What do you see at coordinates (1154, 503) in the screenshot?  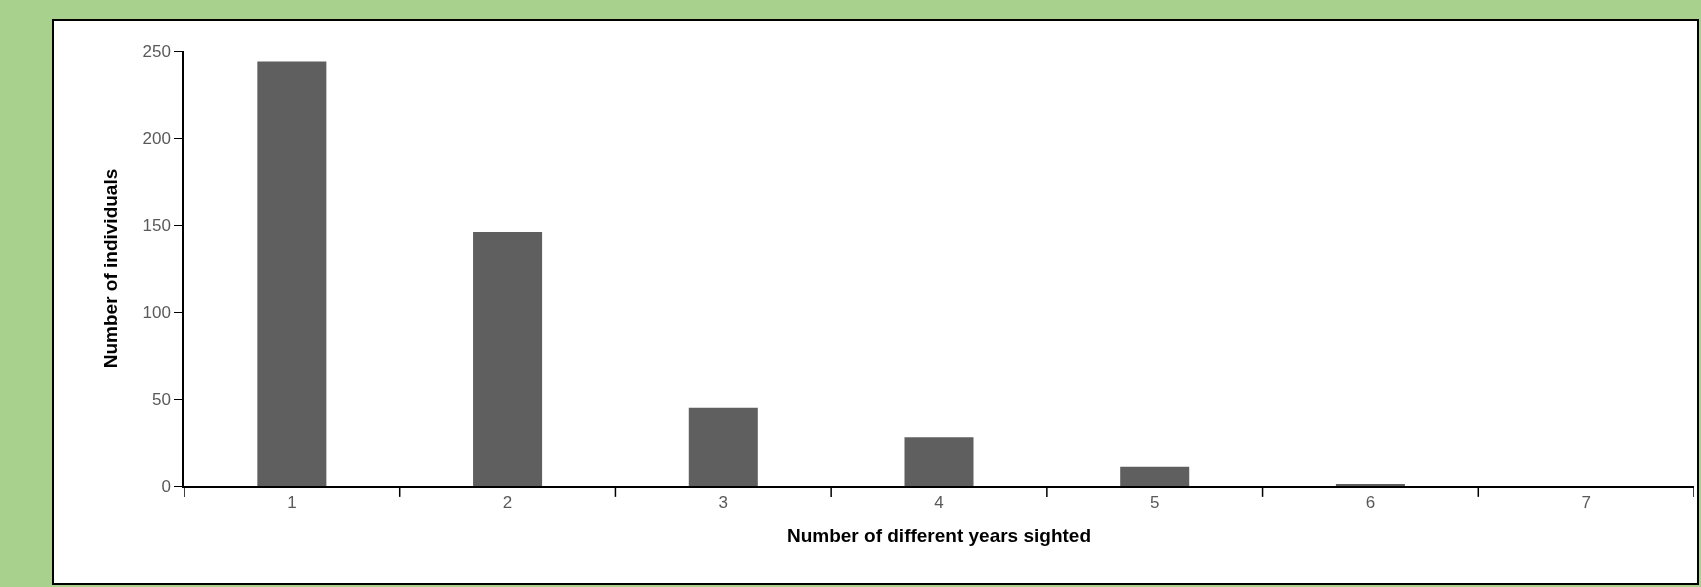 I see `x-tick-label: 5` at bounding box center [1154, 503].